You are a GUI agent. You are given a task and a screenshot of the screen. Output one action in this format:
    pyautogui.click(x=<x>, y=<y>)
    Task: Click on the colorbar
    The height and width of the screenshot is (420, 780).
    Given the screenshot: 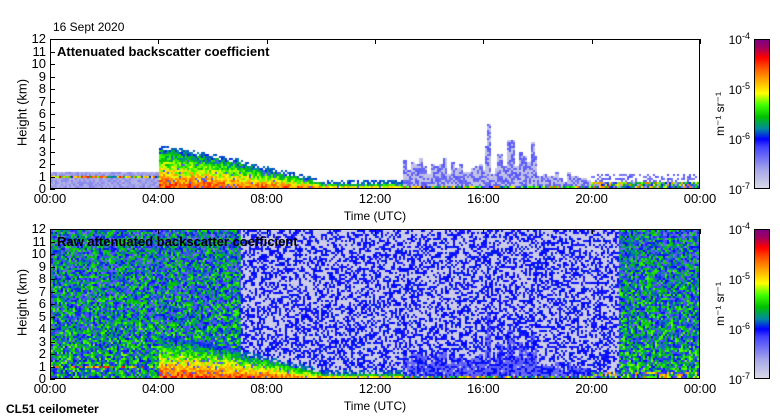 What is the action you would take?
    pyautogui.click(x=762, y=304)
    